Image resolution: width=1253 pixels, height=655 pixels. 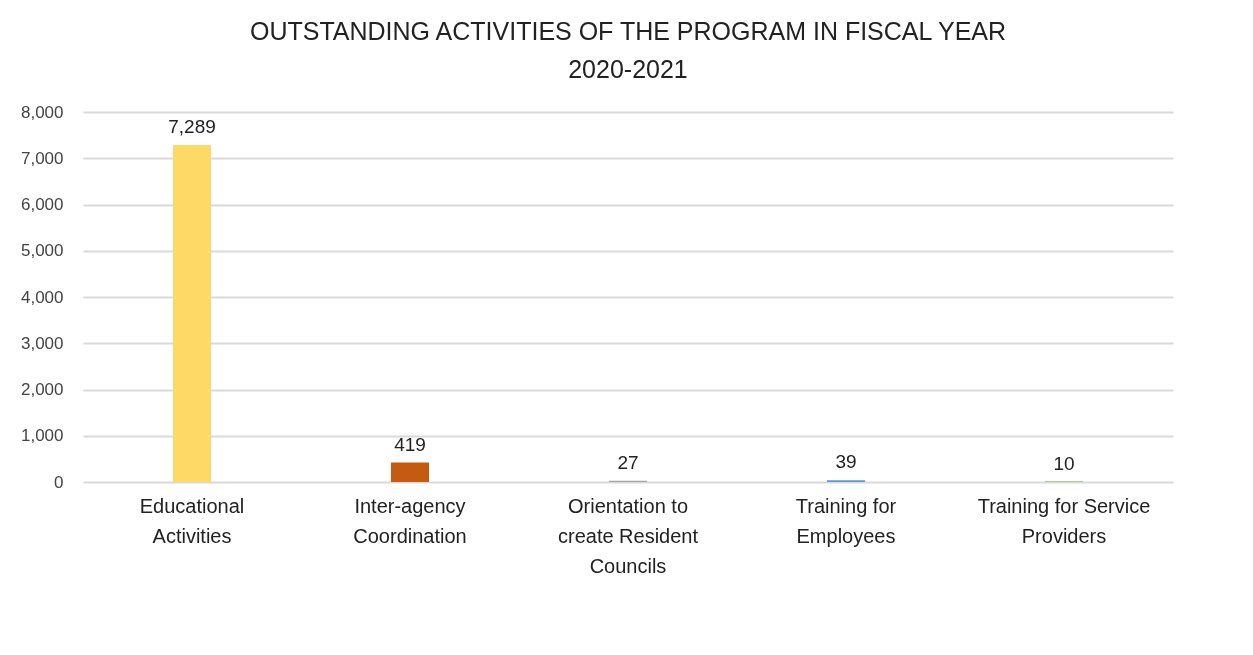 What do you see at coordinates (192, 520) in the screenshot?
I see `x-tick-label: Educational Activities` at bounding box center [192, 520].